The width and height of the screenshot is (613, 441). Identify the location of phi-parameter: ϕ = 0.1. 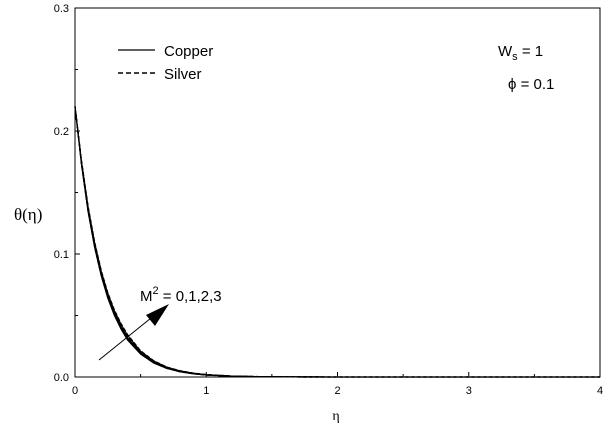
(531, 84).